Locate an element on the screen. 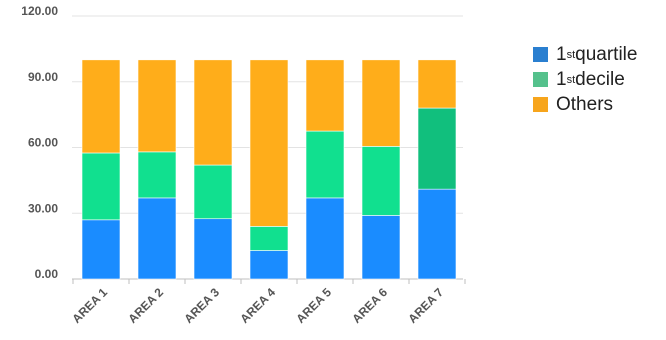 The width and height of the screenshot is (666, 340). x-tick-label: AREA 4 is located at coordinates (257, 305).